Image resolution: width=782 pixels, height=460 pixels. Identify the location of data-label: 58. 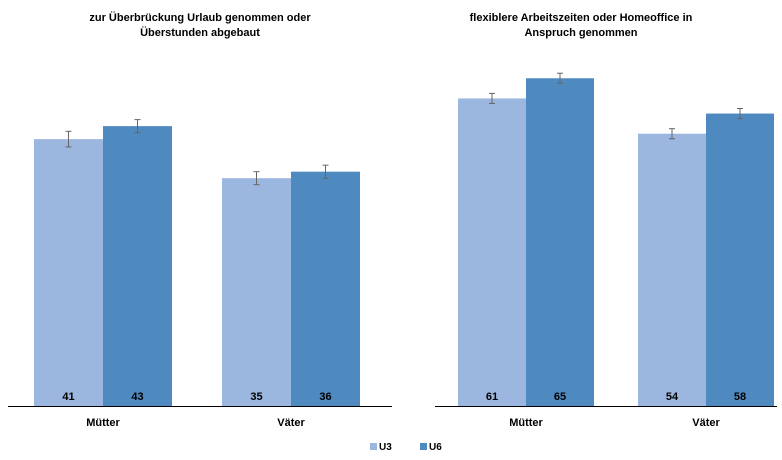
(740, 397).